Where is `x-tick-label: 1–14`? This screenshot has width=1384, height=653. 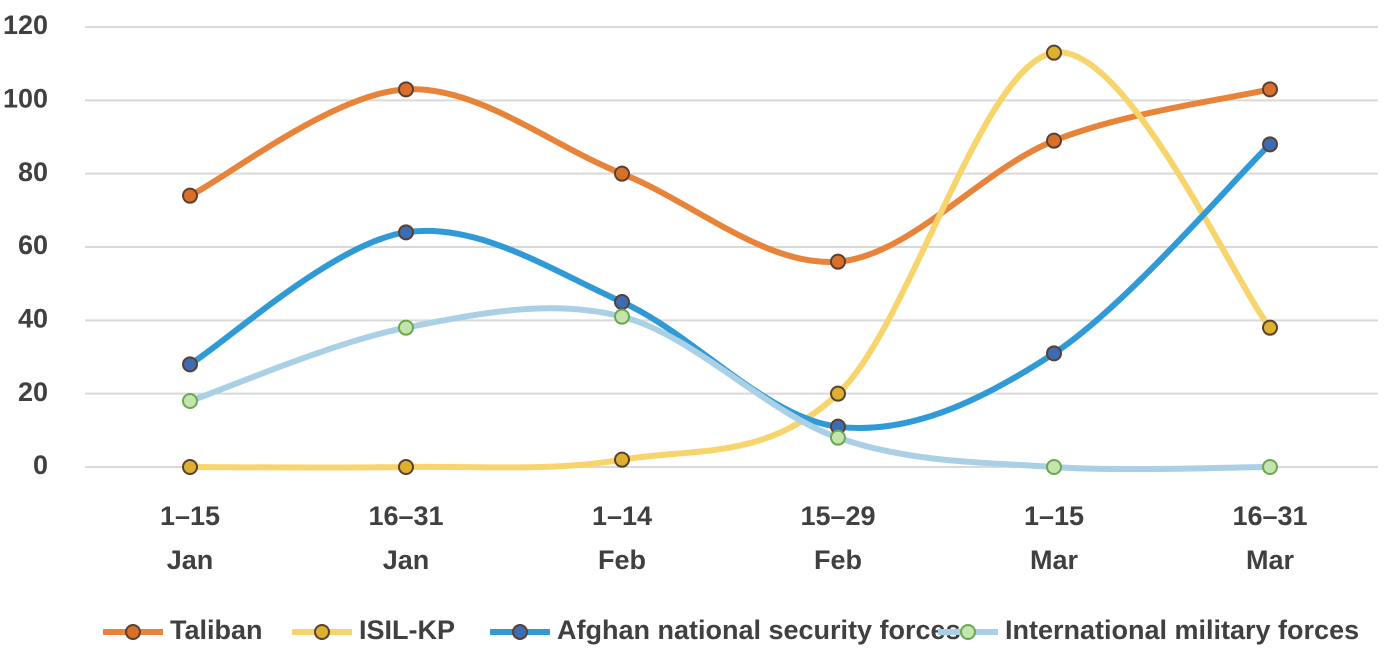 x-tick-label: 1–14 is located at coordinates (622, 516).